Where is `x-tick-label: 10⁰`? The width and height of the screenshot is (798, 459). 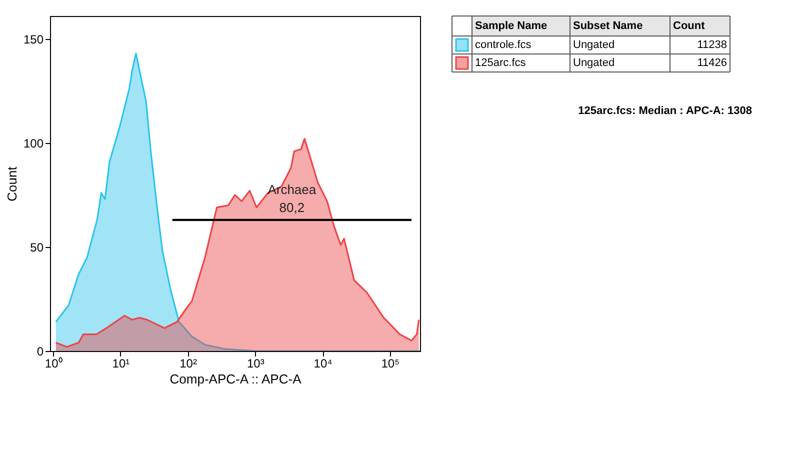
x-tick-label: 10⁰ is located at coordinates (53, 363).